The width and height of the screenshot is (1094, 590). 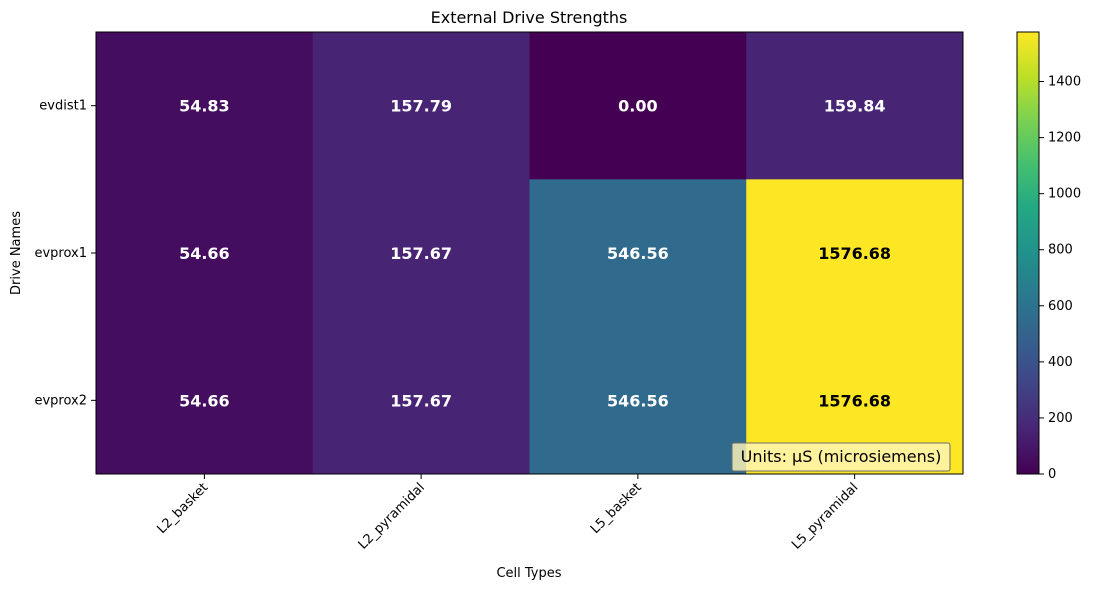 I want to click on y-tick-label: evdist1, so click(x=63, y=106).